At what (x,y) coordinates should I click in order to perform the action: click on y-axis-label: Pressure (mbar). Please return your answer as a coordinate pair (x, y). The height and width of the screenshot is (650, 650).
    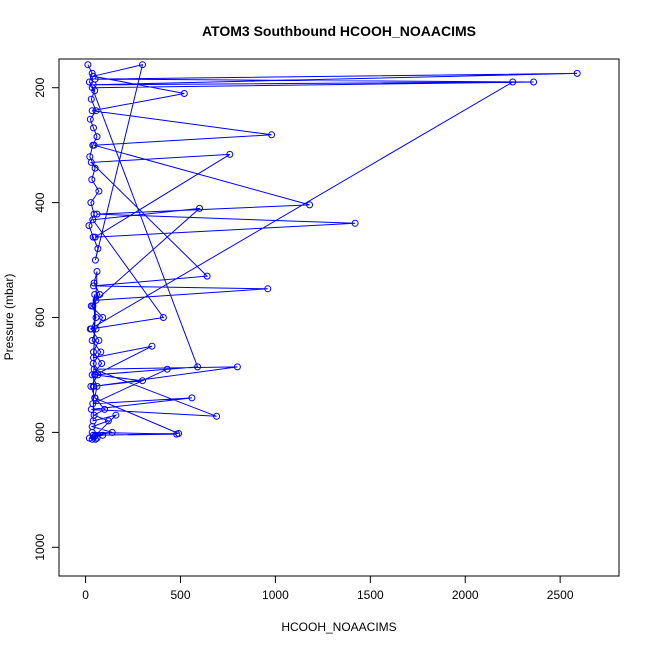
    Looking at the image, I should click on (9, 317).